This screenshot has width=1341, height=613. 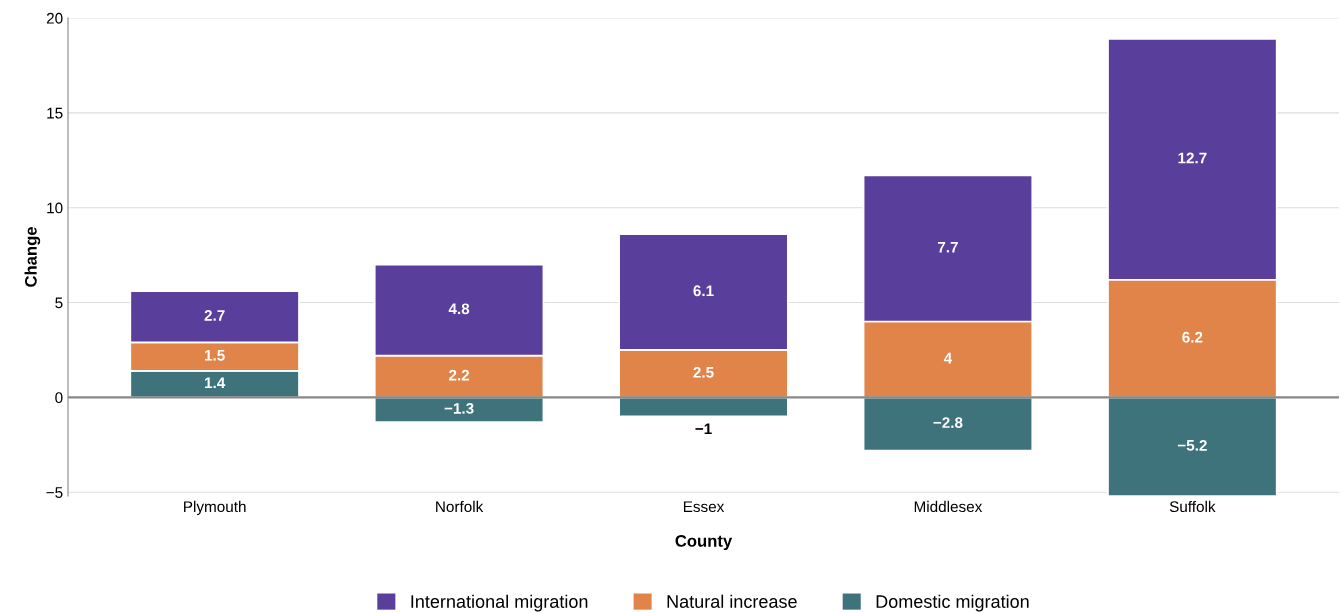 I want to click on x-tick-label: Middlesex, so click(x=948, y=506).